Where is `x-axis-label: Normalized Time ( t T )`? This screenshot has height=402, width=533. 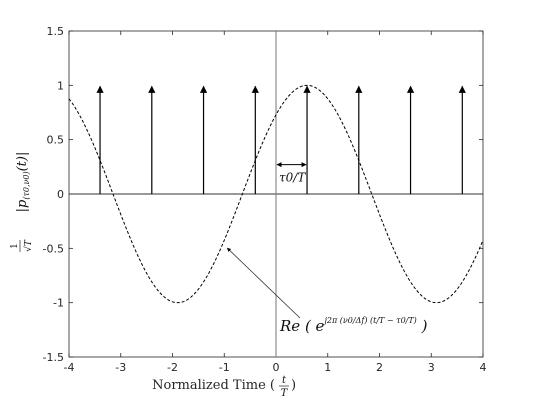
x-axis-label: Normalized Time ( t T ) is located at coordinates (224, 387).